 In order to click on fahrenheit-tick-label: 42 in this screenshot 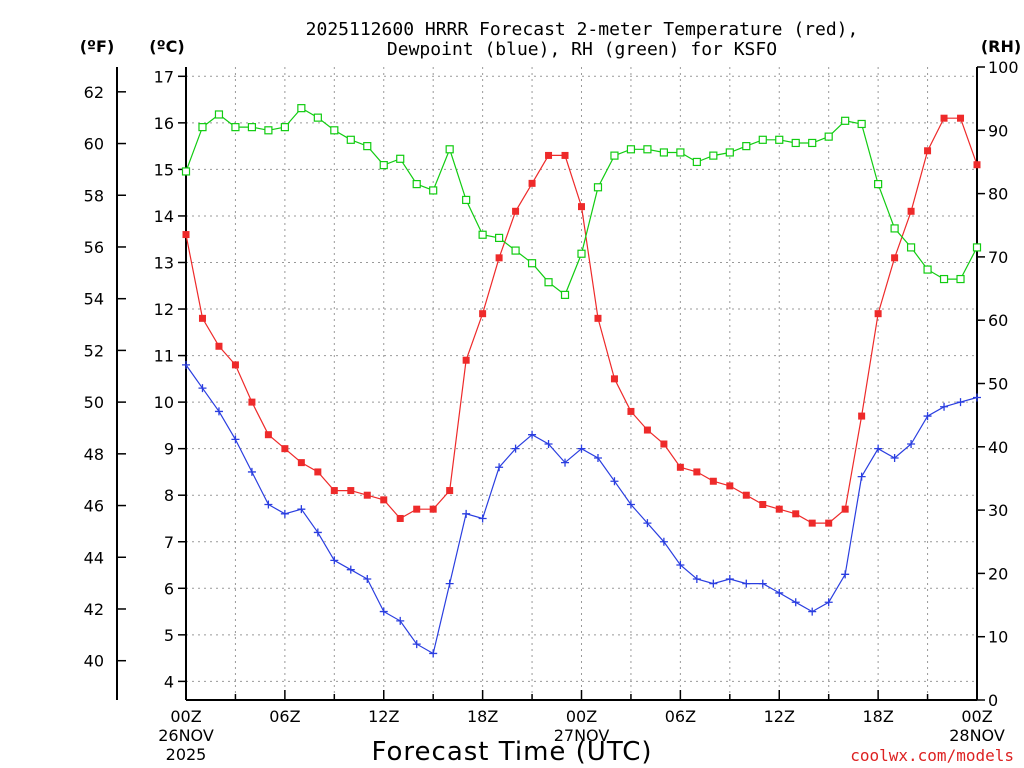, I will do `click(94, 609)`.